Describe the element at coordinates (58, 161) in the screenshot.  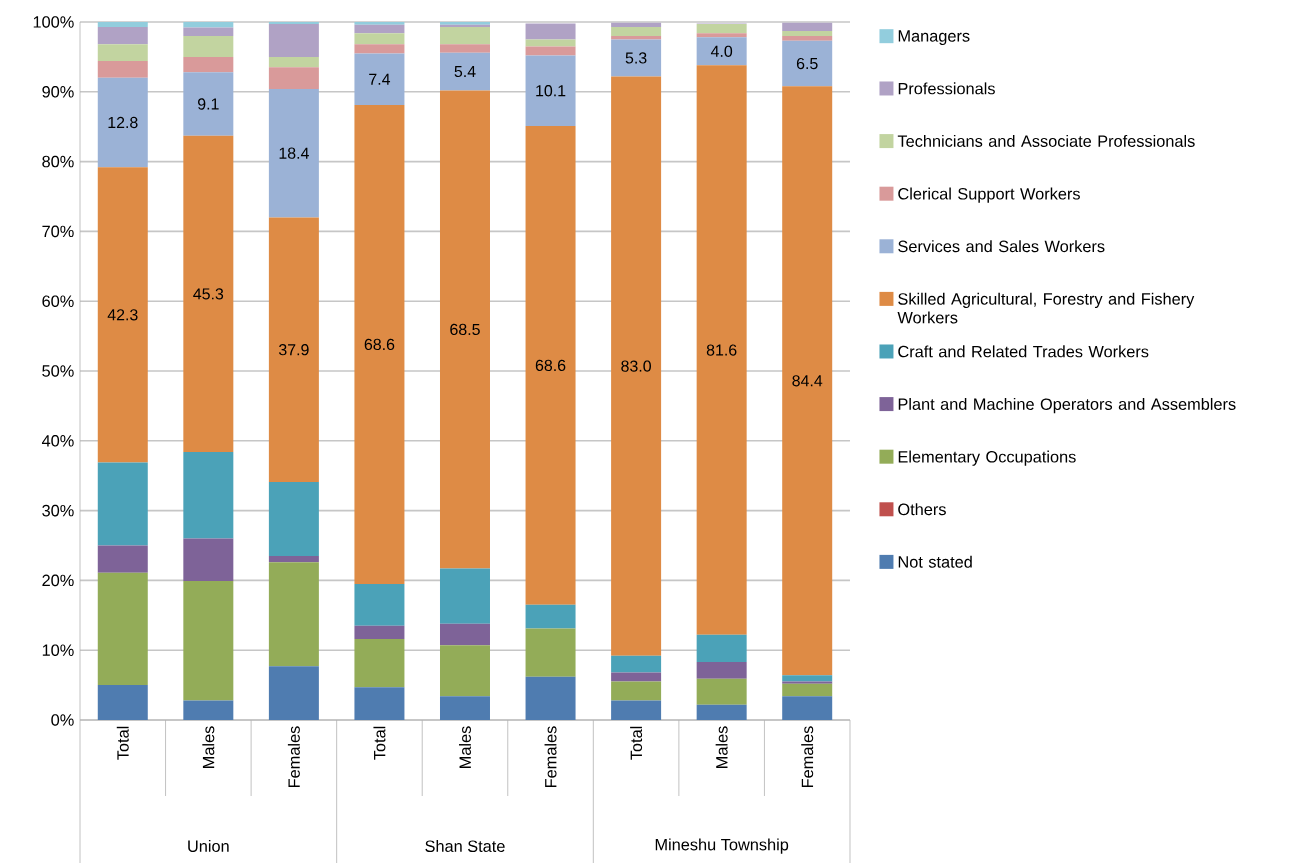
I see `y-tick-label: 80%` at that location.